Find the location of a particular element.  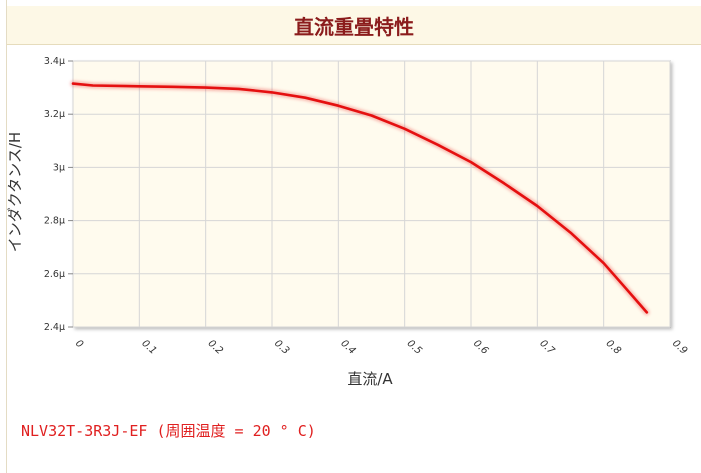

x-tick-label: 0.8 is located at coordinates (613, 347).